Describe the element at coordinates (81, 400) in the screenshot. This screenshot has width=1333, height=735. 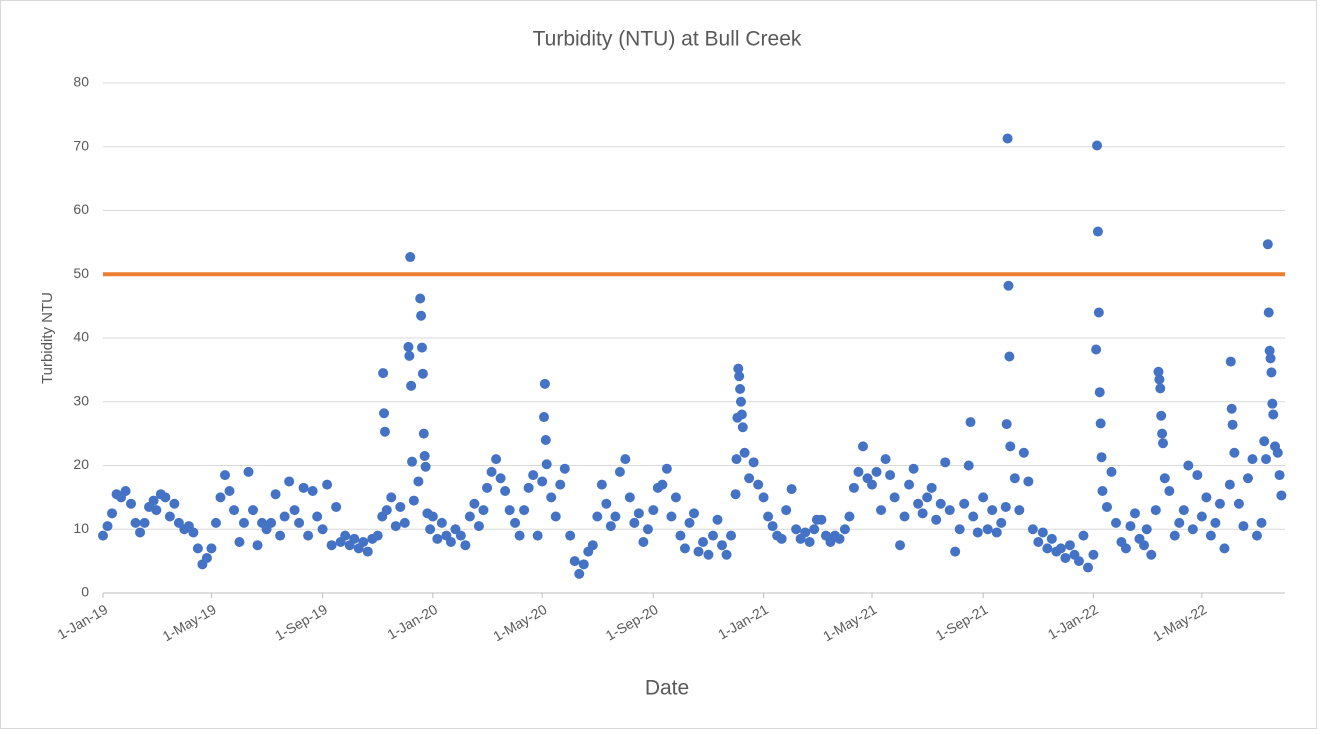
I see `y-tick-label: 30` at that location.